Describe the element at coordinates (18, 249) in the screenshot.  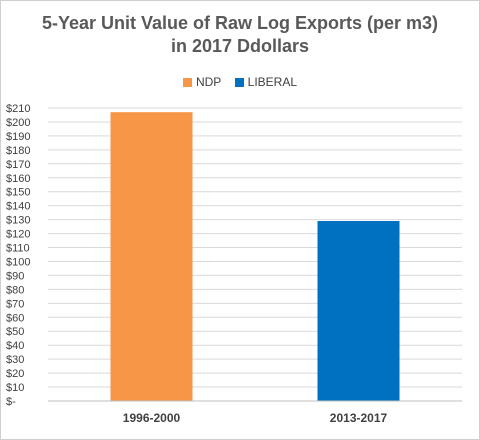
I see `y-tick-label: $110` at that location.